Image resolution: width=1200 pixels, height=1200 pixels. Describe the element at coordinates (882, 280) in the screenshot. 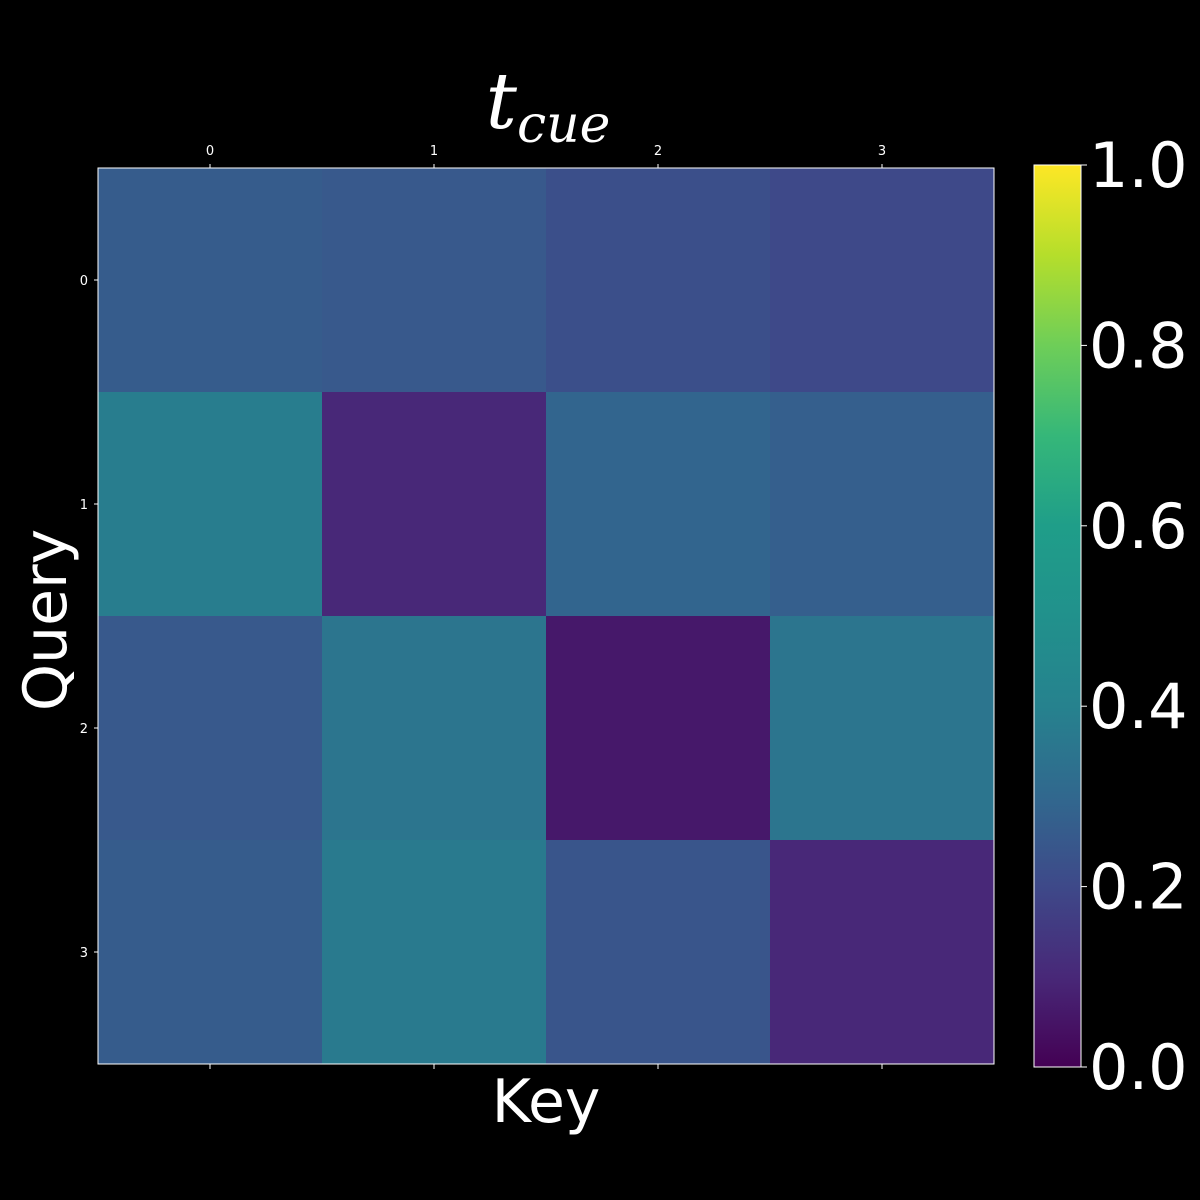

I see `heatmap-cell-r0-c3` at that location.